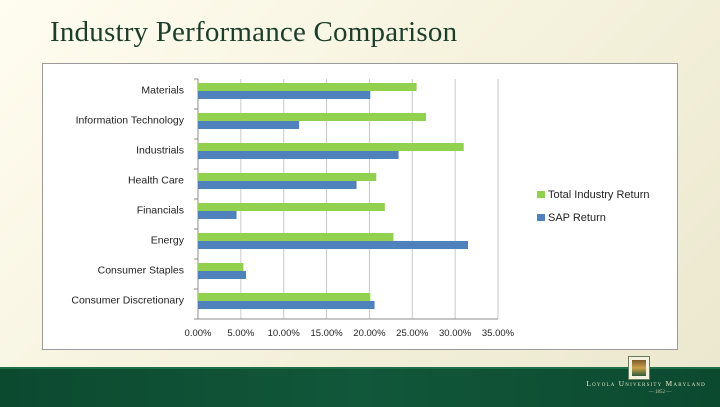  Describe the element at coordinates (326, 333) in the screenshot. I see `x-tick-label: 15.00%` at that location.